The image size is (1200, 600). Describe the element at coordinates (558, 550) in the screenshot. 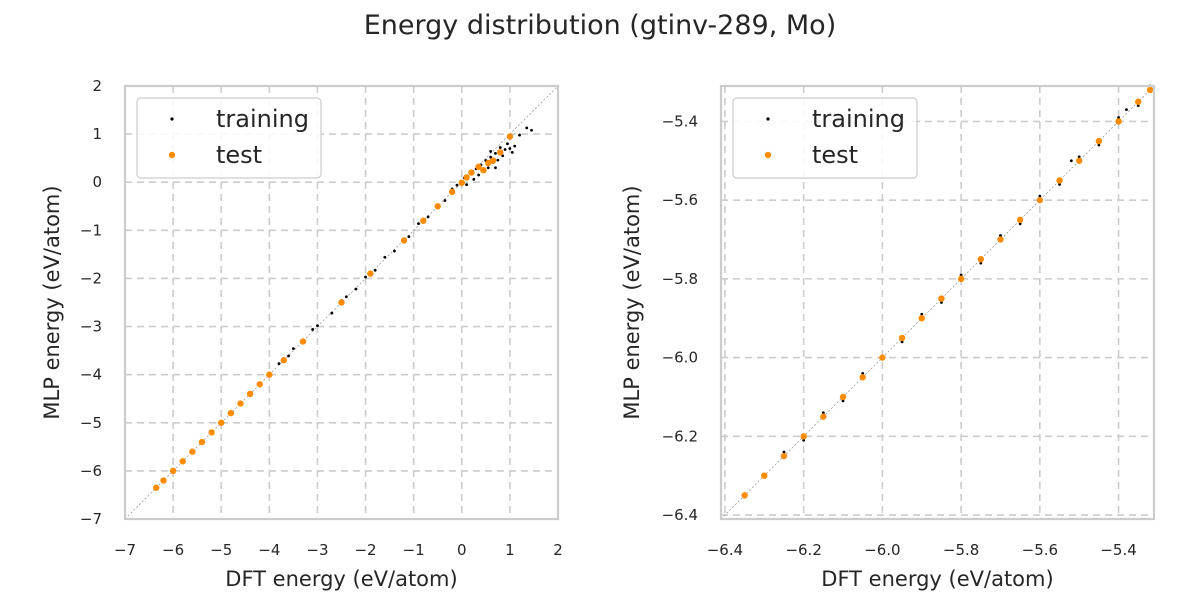

I see `x-tick-label: 2` at that location.